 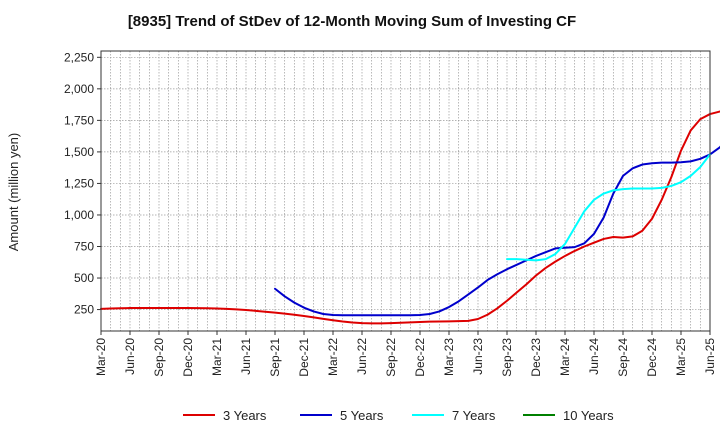 What do you see at coordinates (79, 183) in the screenshot?
I see `y-tick-label: 1,250` at bounding box center [79, 183].